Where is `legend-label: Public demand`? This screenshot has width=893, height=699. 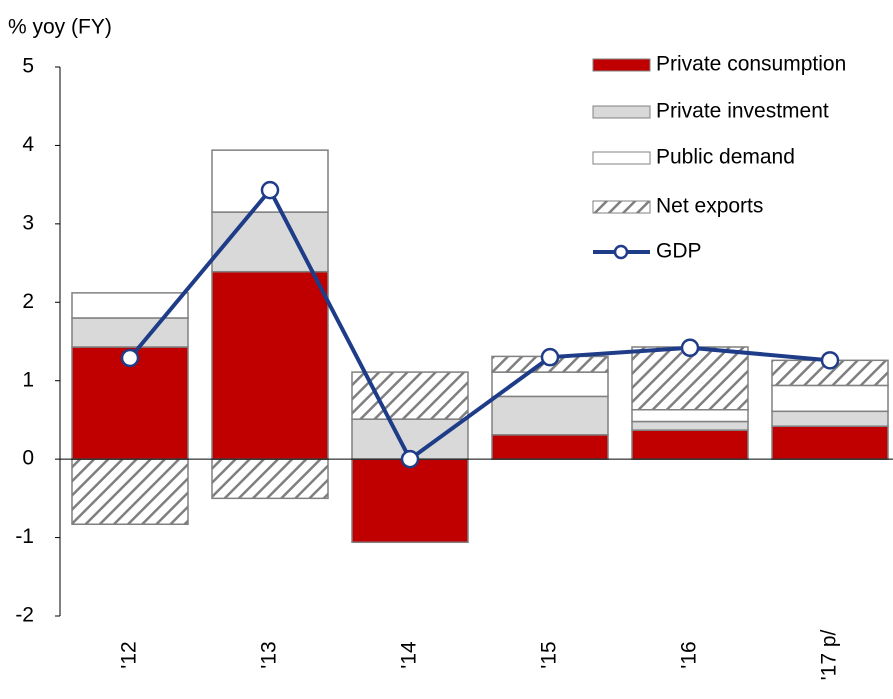
legend-label: Public demand is located at coordinates (725, 157).